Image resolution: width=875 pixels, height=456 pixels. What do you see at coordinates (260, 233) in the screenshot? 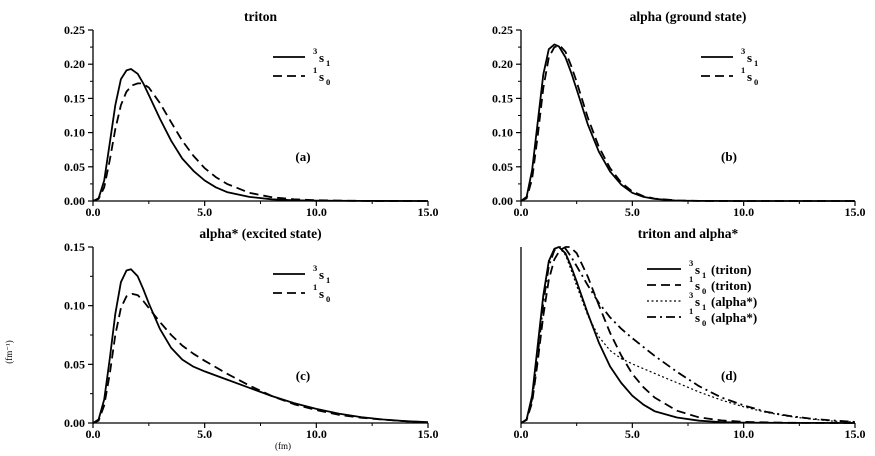
I see `chart-title: alpha* (excited state)` at bounding box center [260, 233].